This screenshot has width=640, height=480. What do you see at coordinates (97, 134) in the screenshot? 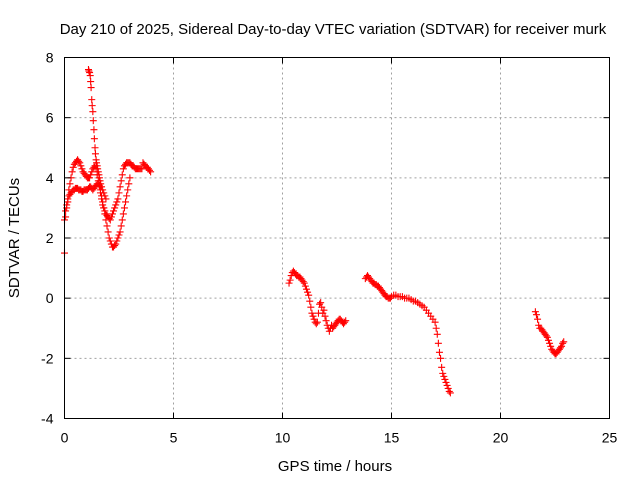
I see `series-spike` at bounding box center [97, 134].